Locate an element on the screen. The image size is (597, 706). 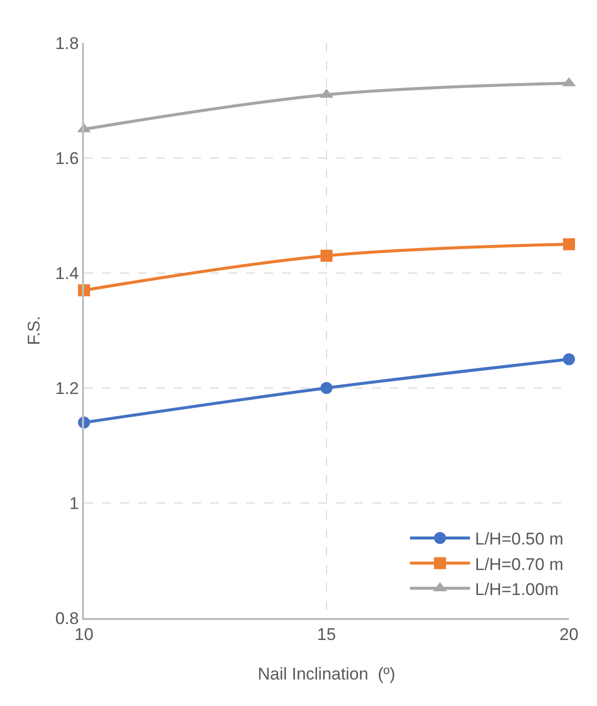
x-axis-title: Nail Inclination (º) is located at coordinates (327, 674).